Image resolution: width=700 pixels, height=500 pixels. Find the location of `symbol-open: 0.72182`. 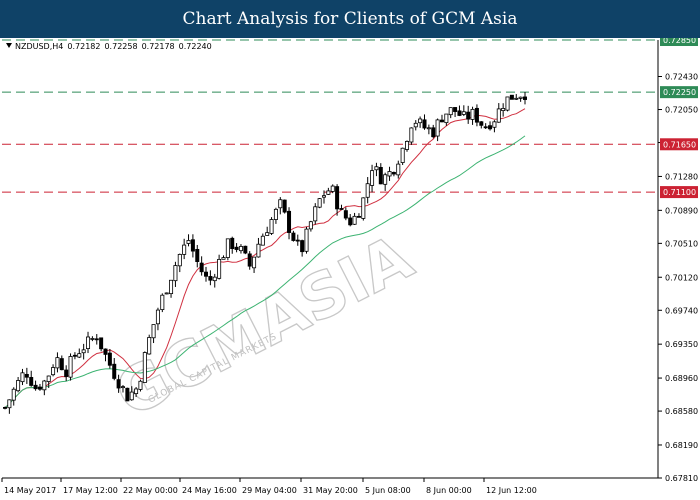

symbol-open: 0.72182 is located at coordinates (84, 46).